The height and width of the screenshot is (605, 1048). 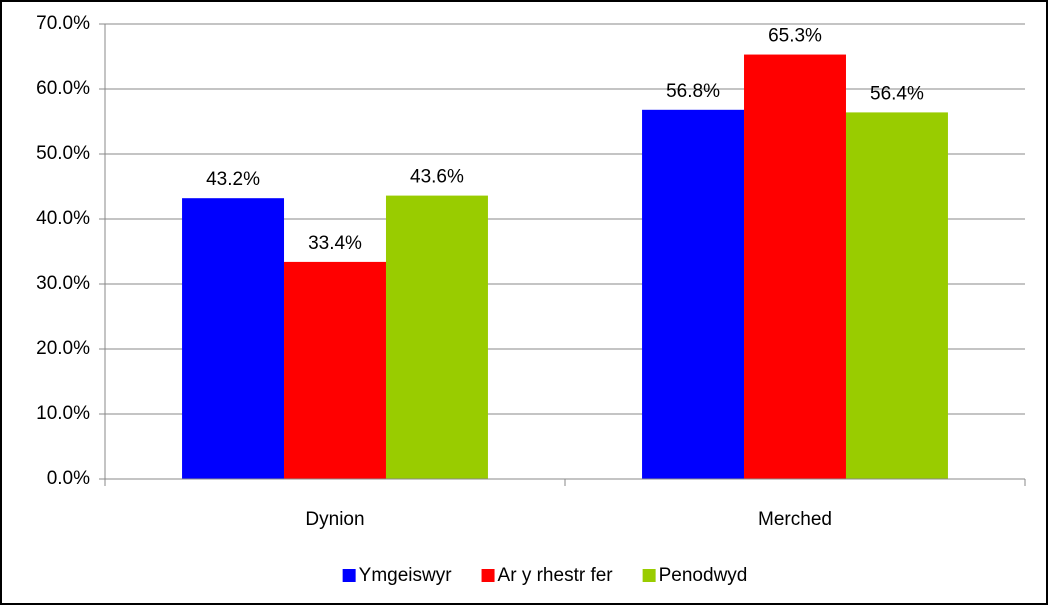 What do you see at coordinates (703, 575) in the screenshot?
I see `legend-label: Penodwyd` at bounding box center [703, 575].